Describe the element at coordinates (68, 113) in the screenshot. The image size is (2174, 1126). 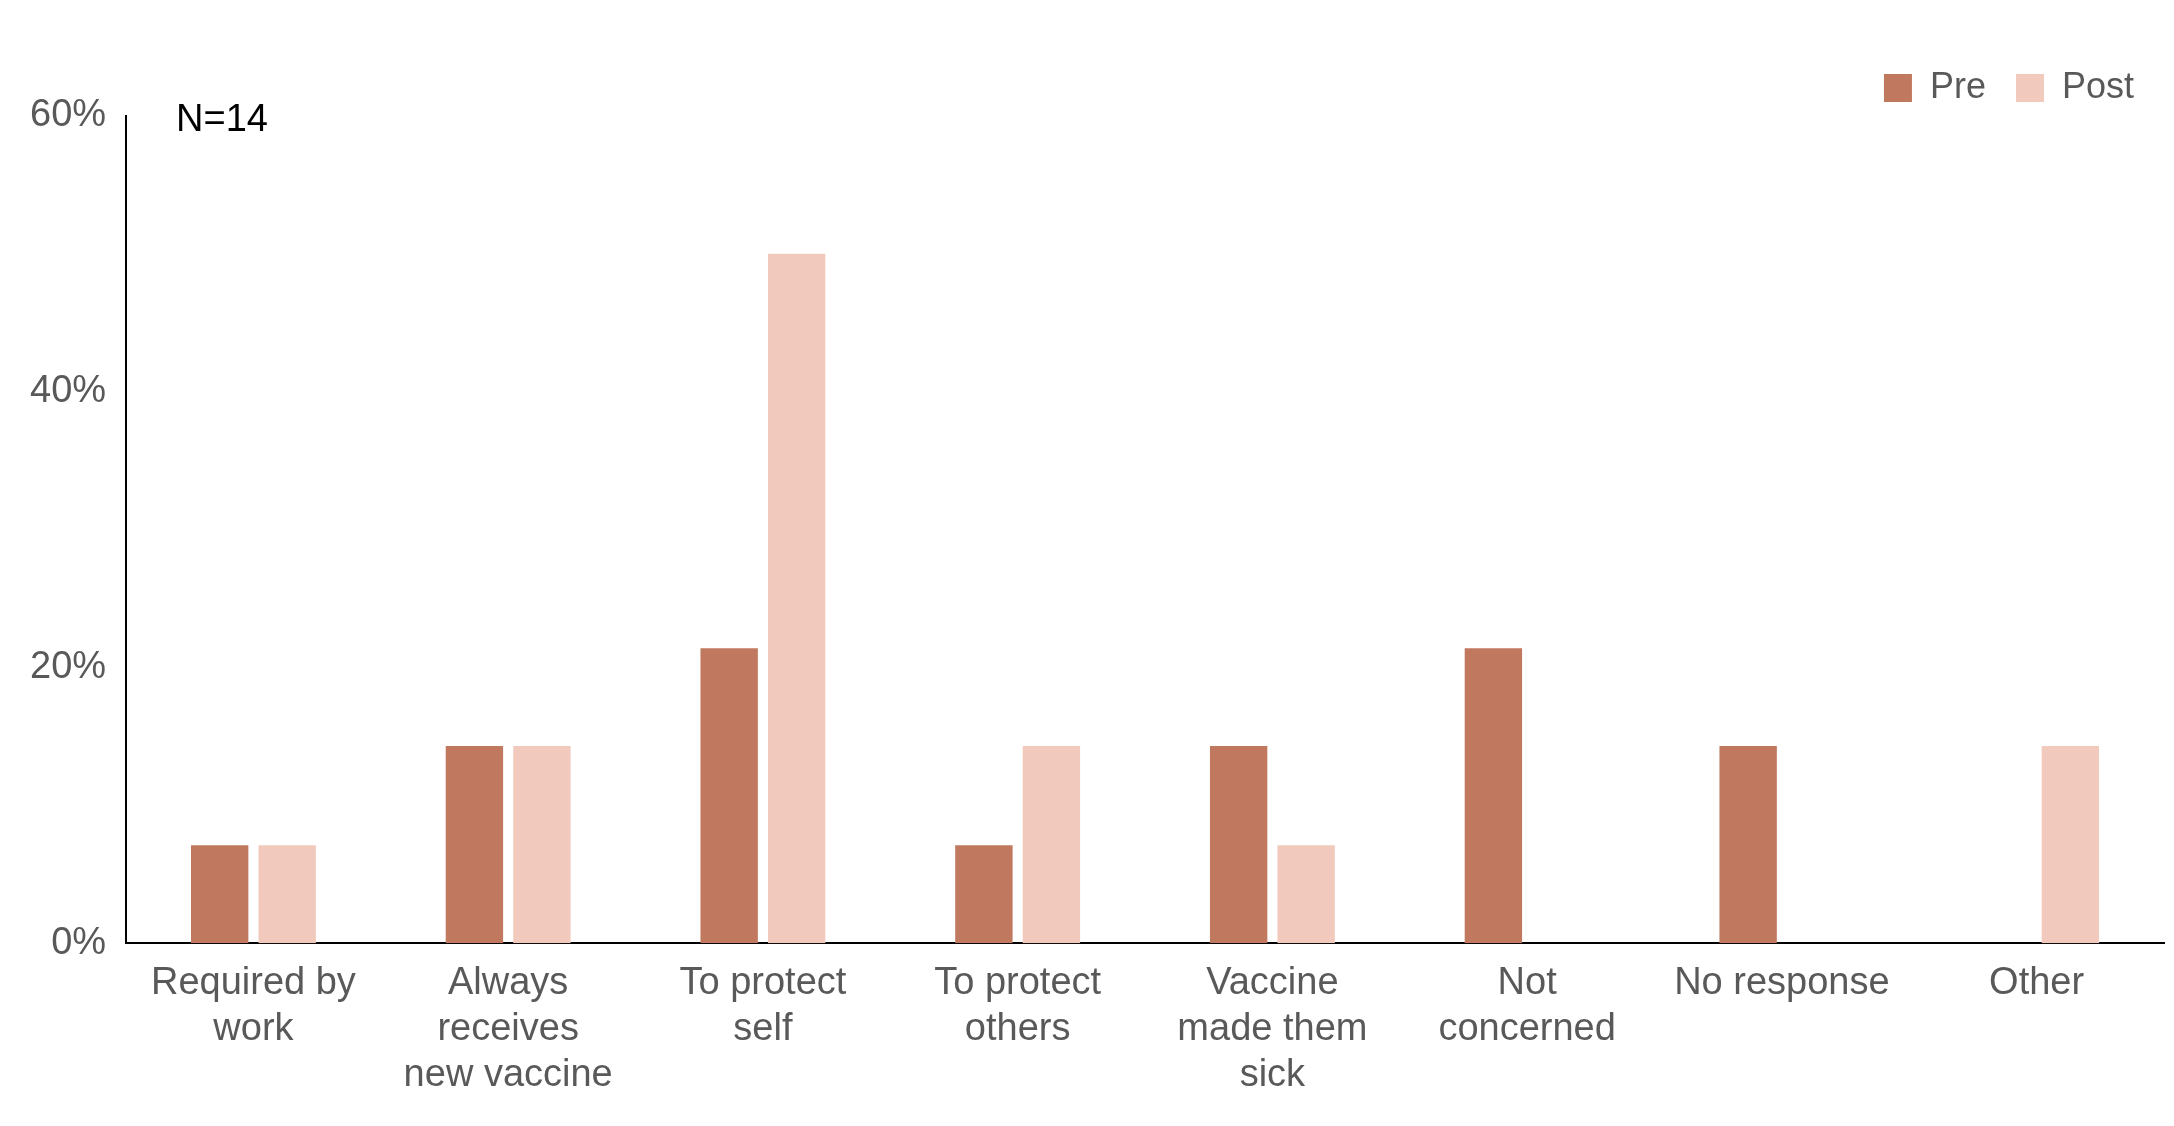
I see `y-tick-label: 60%` at that location.